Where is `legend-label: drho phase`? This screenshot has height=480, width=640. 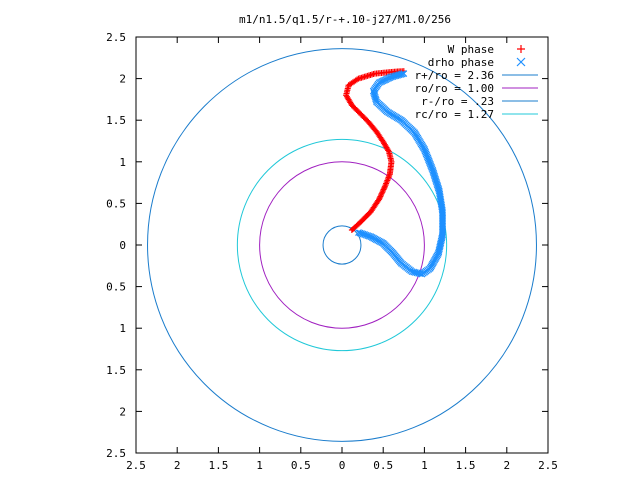 legend-label: drho phase is located at coordinates (461, 62).